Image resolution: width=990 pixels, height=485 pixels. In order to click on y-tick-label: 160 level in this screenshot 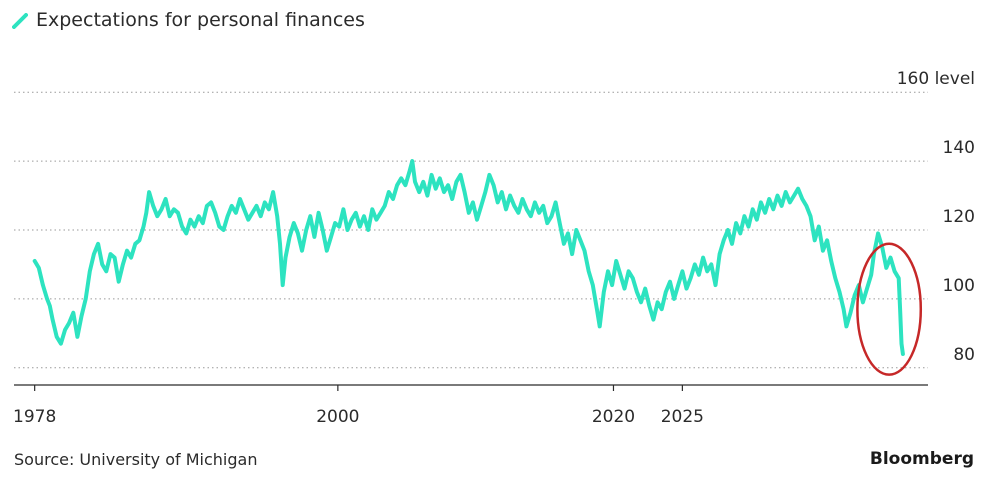, I will do `click(936, 79)`.